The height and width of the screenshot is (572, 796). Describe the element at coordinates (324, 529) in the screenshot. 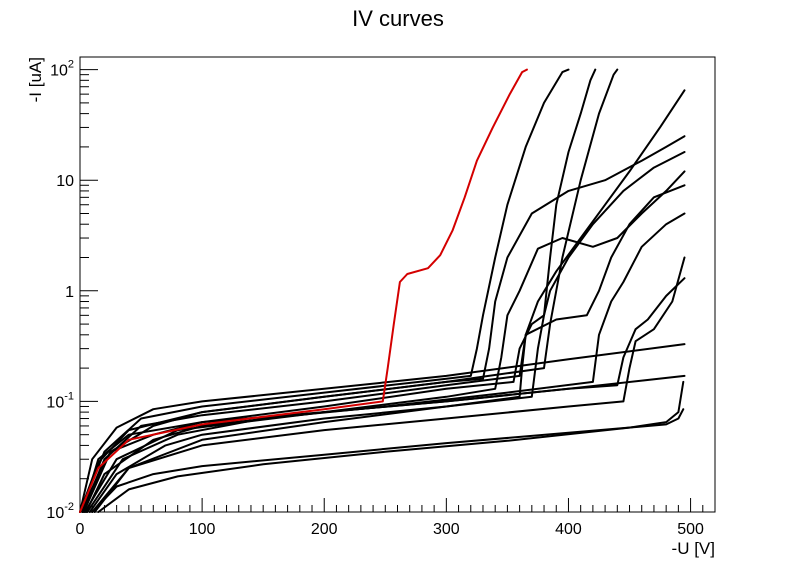

I see `x-tick-label: 200` at that location.